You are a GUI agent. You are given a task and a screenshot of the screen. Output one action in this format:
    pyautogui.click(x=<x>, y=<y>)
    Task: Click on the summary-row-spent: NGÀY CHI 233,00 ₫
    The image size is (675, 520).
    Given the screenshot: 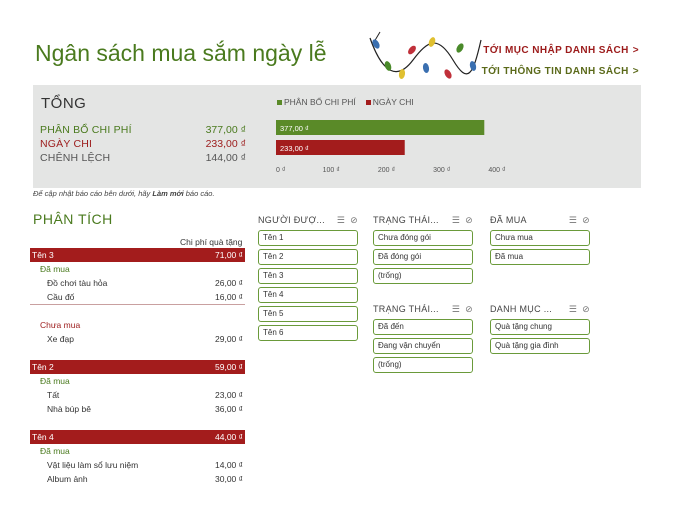 What is the action you would take?
    pyautogui.click(x=143, y=144)
    